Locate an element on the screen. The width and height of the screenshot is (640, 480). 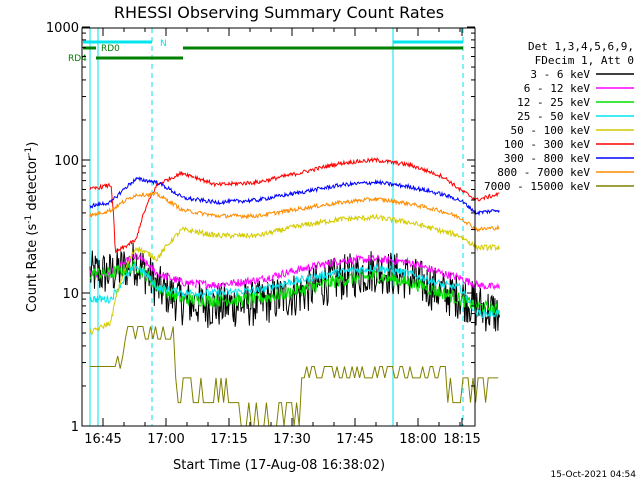
series-800-7000-kev is located at coordinates (294, 212).